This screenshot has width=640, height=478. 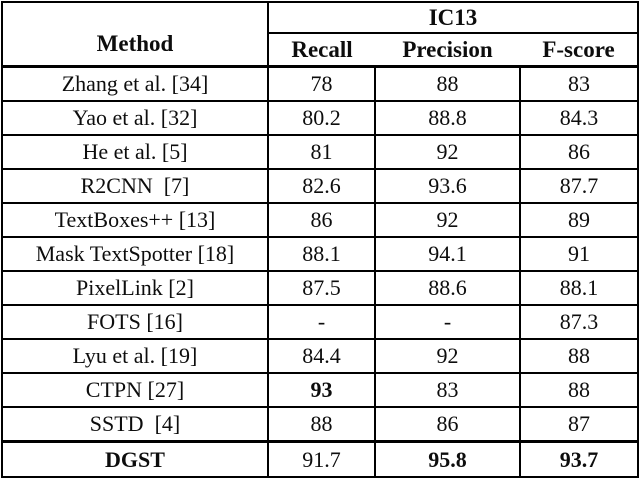 I want to click on column-header-method: Method, so click(x=135, y=35).